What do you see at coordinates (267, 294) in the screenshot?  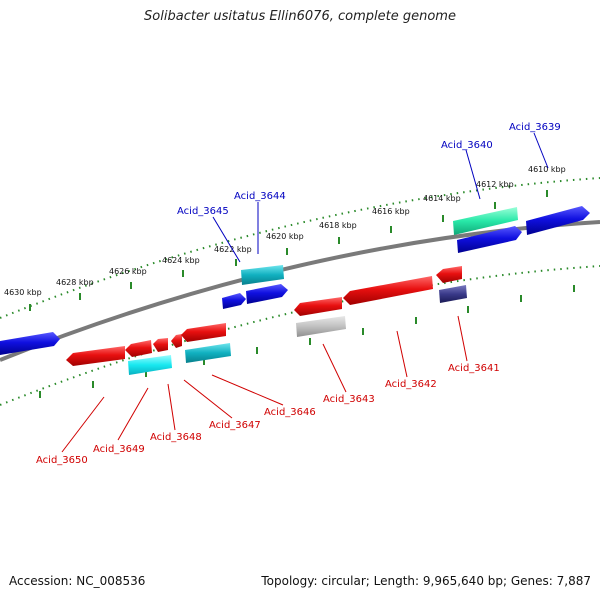 I see `gene-acid-3644-adjacent` at bounding box center [267, 294].